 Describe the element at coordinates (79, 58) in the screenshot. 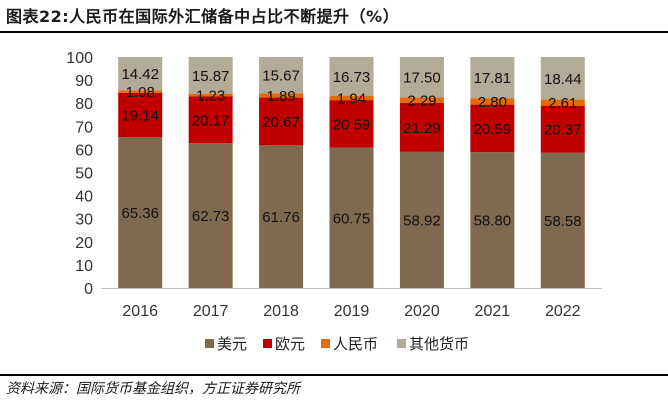

I see `y-tick-label: 100` at that location.